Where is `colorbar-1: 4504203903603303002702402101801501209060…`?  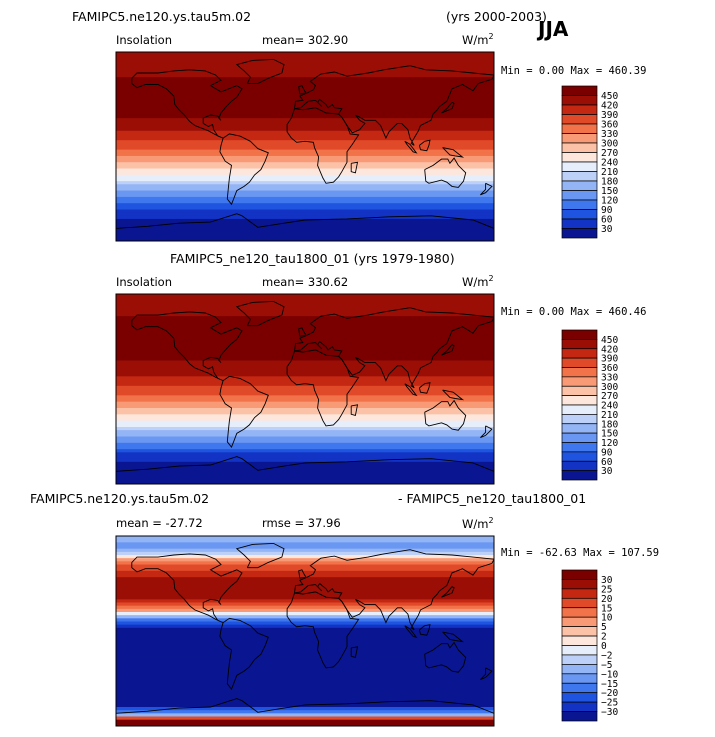 colorbar-1: 4504203903603303002702402101801501209060… is located at coordinates (589, 162).